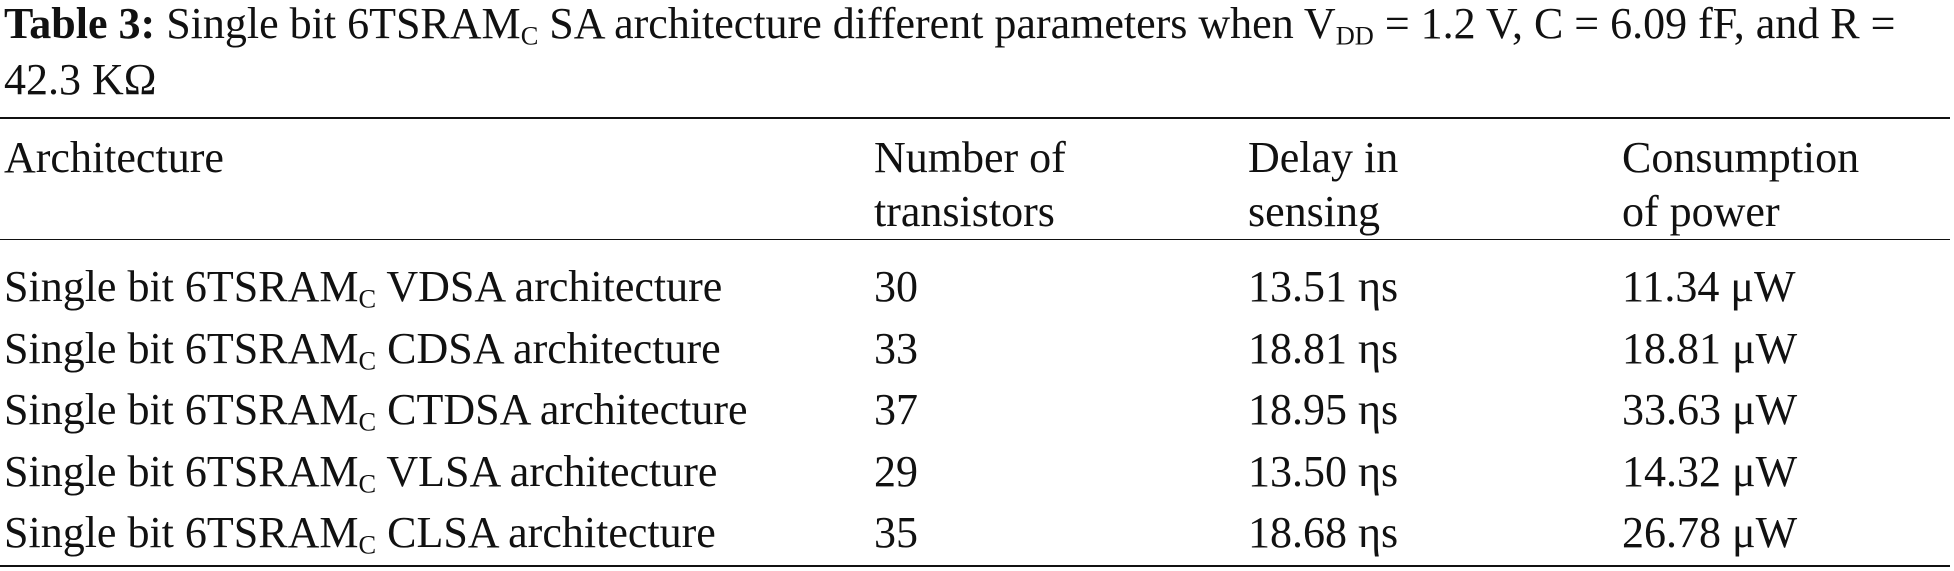 This screenshot has height=571, width=1954. I want to click on cell: 30, so click(896, 286).